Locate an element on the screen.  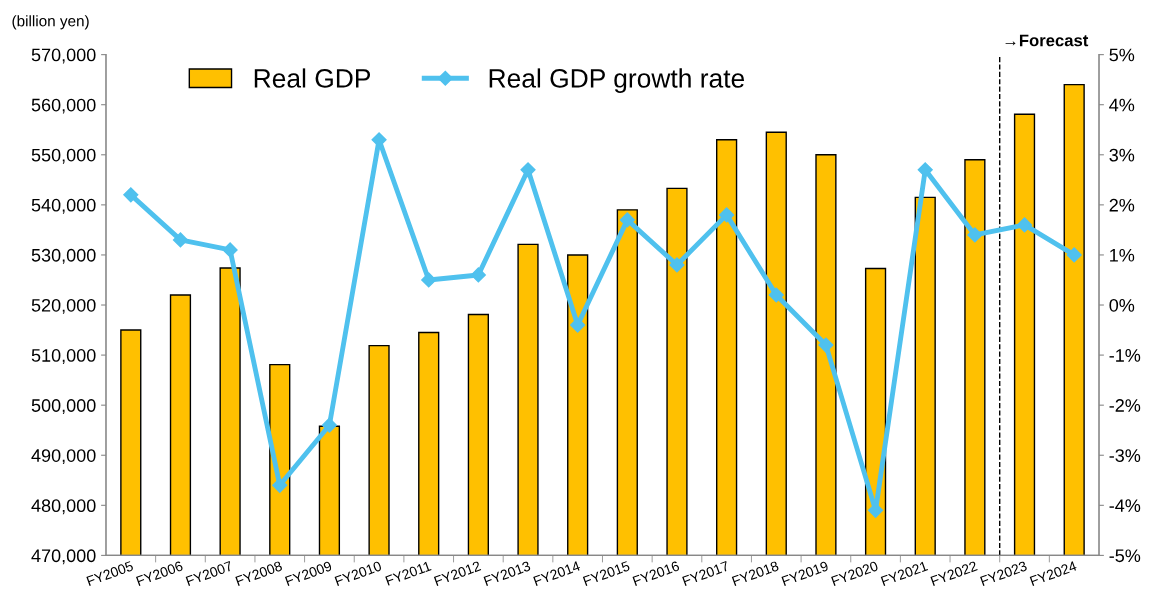
y-tick-label: 570,000 is located at coordinates (63, 56).